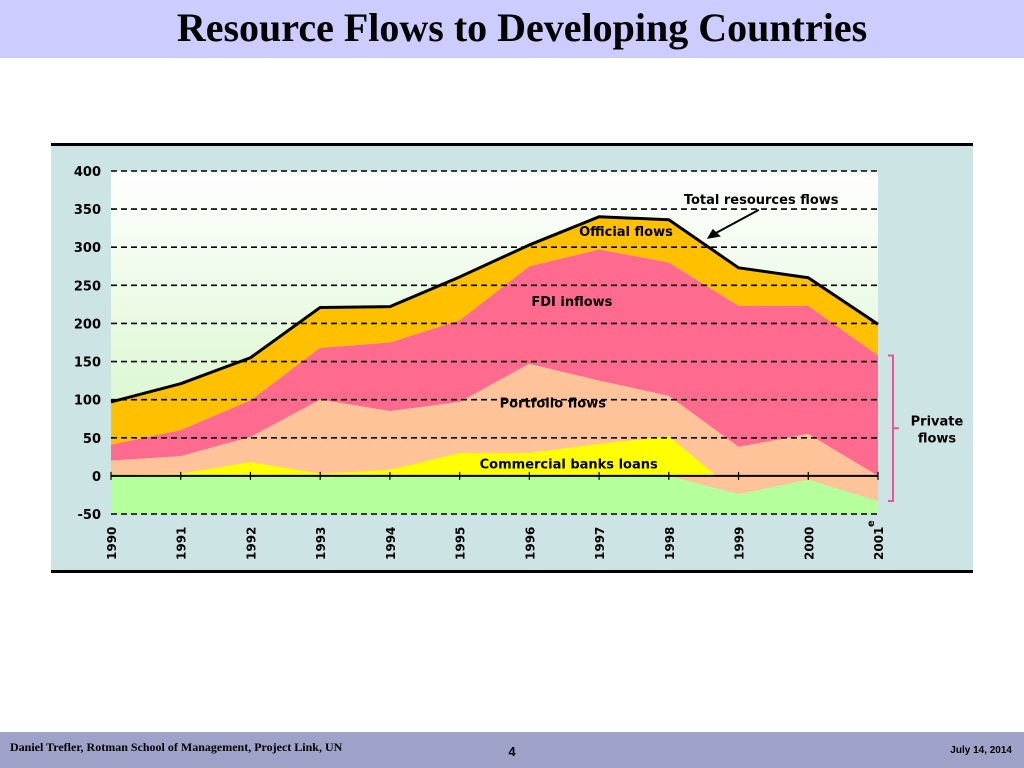 This screenshot has height=768, width=1024. Describe the element at coordinates (182, 543) in the screenshot. I see `x-tick-label: 1991` at that location.